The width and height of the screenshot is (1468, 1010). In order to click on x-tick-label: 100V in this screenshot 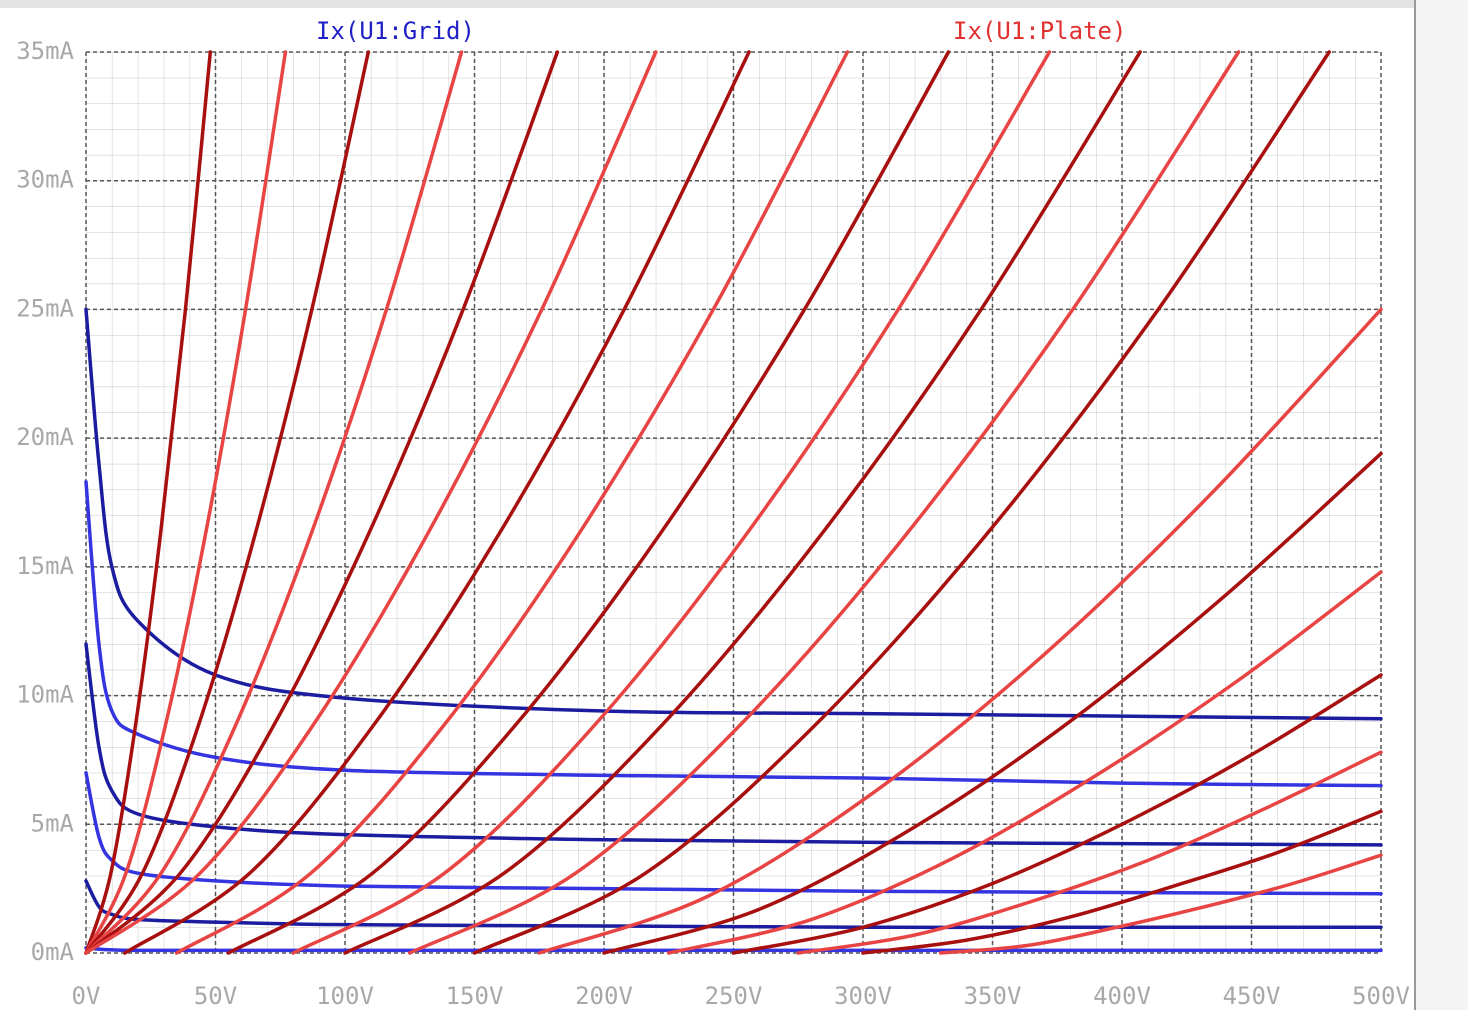, I will do `click(345, 996)`.